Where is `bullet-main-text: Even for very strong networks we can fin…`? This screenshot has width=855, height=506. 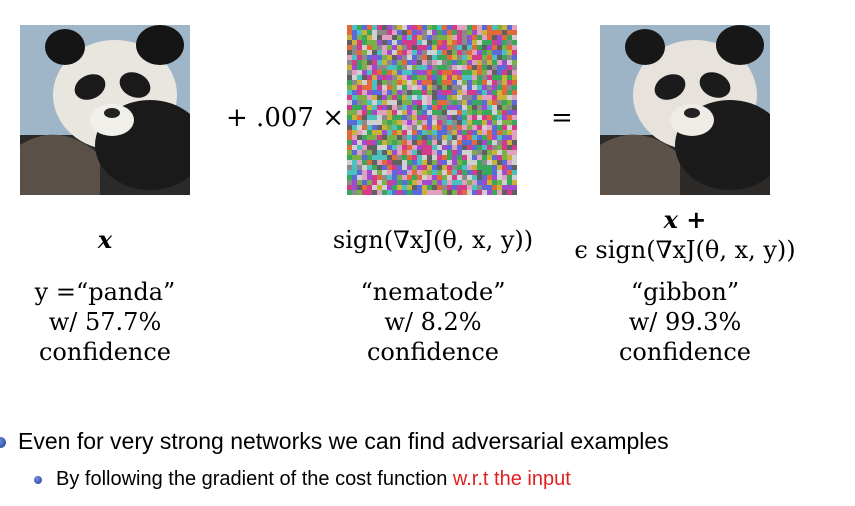 bullet-main-text: Even for very strong networks we can fin… is located at coordinates (343, 441).